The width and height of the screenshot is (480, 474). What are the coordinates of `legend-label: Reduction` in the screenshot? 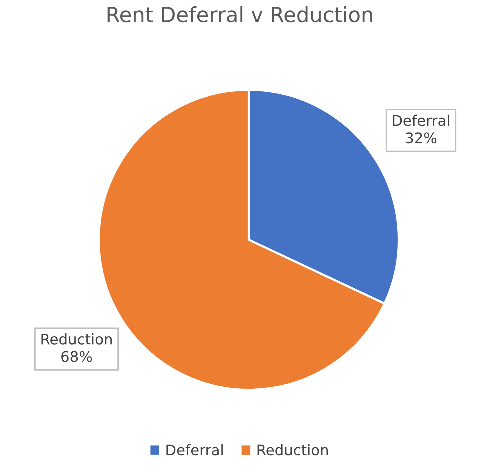 It's located at (293, 450).